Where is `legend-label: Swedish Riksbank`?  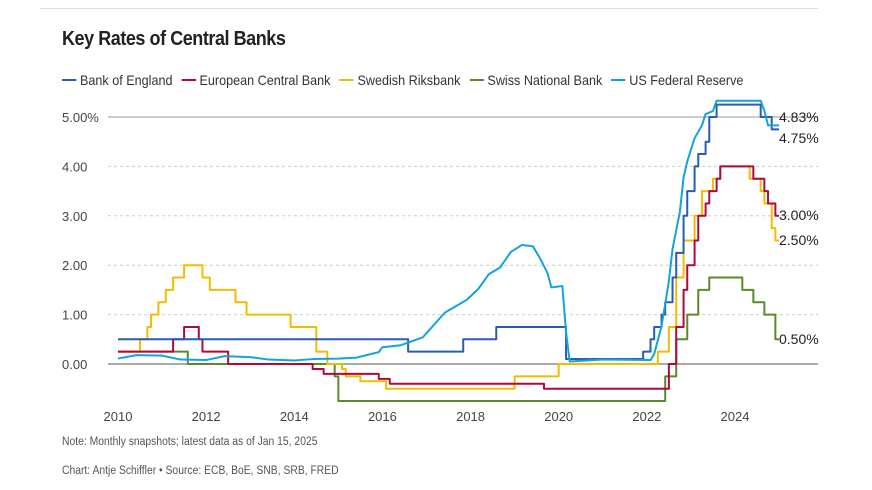
legend-label: Swedish Riksbank is located at coordinates (409, 80).